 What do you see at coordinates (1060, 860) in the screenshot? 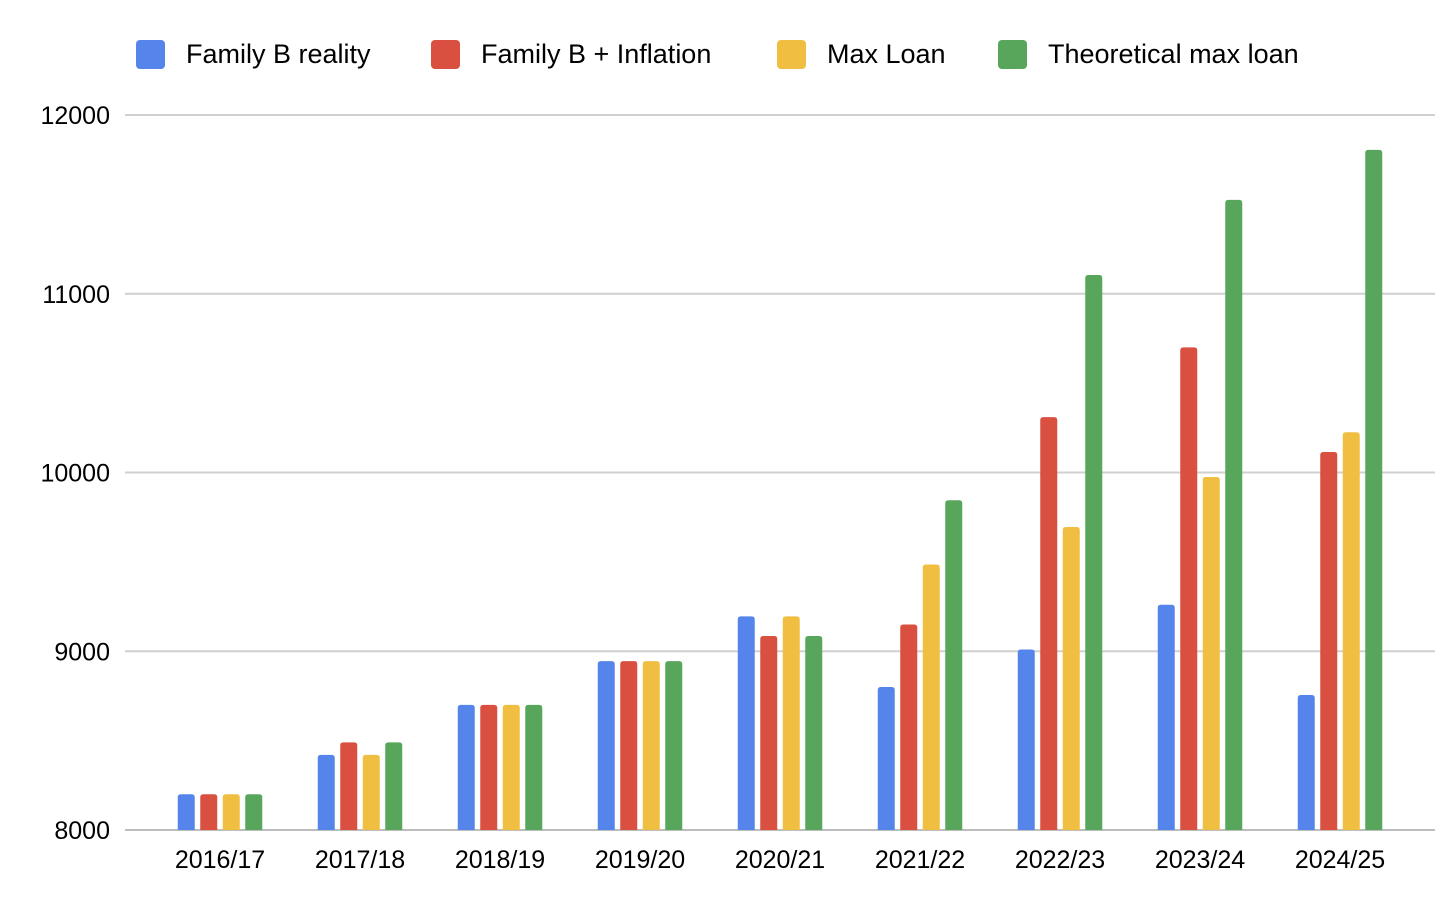
I see `x-tick-label: 2022/23` at bounding box center [1060, 860].